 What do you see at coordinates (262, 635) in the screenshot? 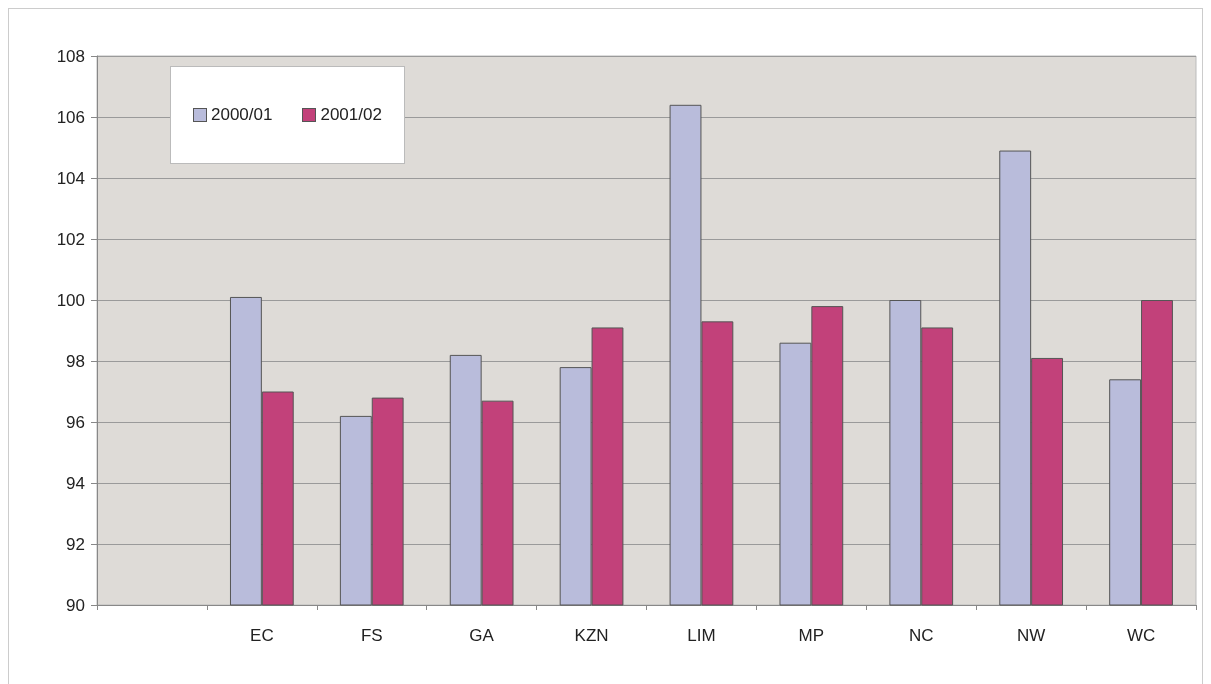
I see `x-tick-label: EC` at bounding box center [262, 635].